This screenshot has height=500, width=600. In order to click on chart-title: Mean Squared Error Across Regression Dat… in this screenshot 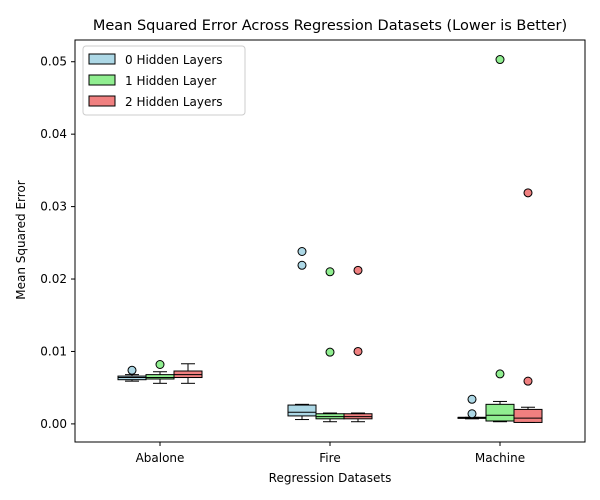, I will do `click(330, 26)`.